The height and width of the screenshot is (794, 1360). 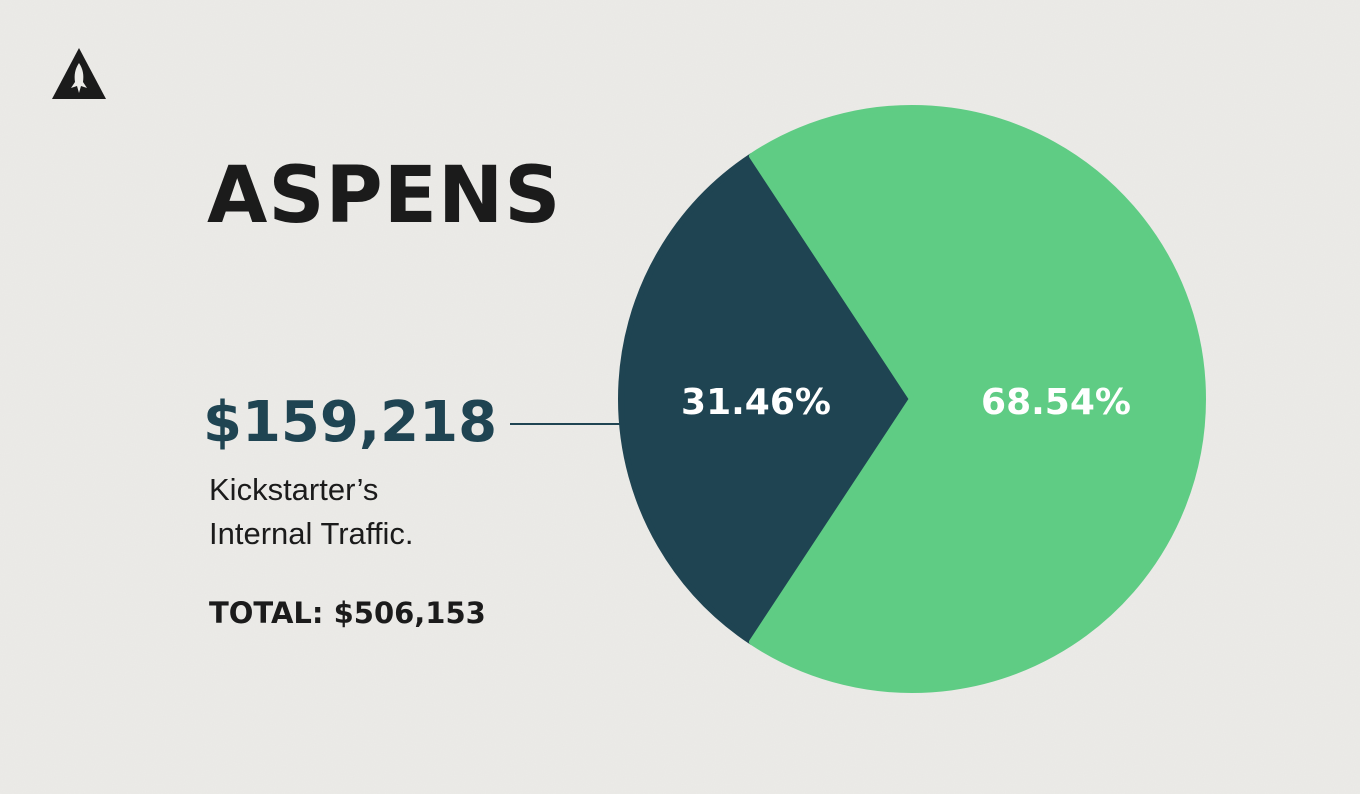 I want to click on pie-slice-label-2: 68.54%, so click(x=1056, y=402).